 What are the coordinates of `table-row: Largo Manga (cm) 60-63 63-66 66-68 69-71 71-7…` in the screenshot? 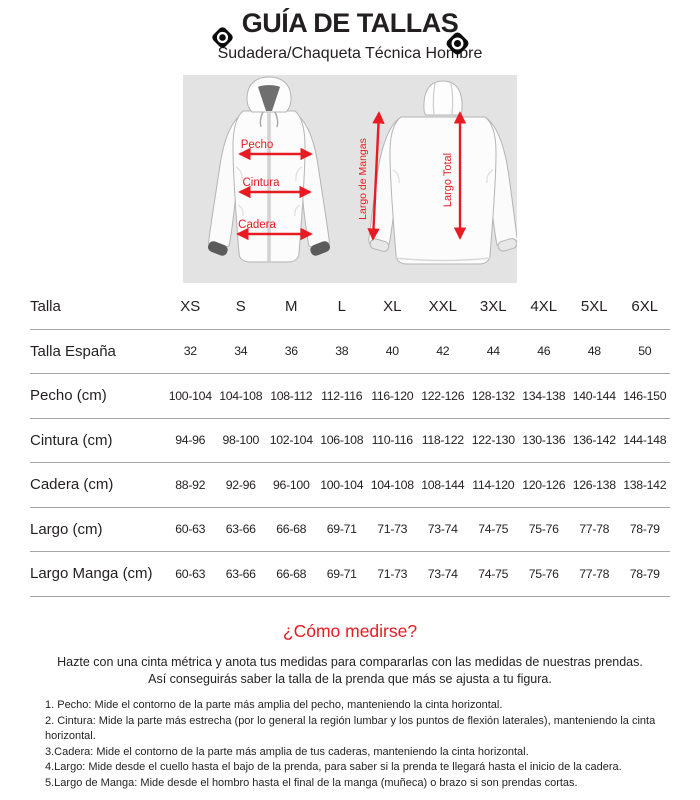 It's located at (350, 574).